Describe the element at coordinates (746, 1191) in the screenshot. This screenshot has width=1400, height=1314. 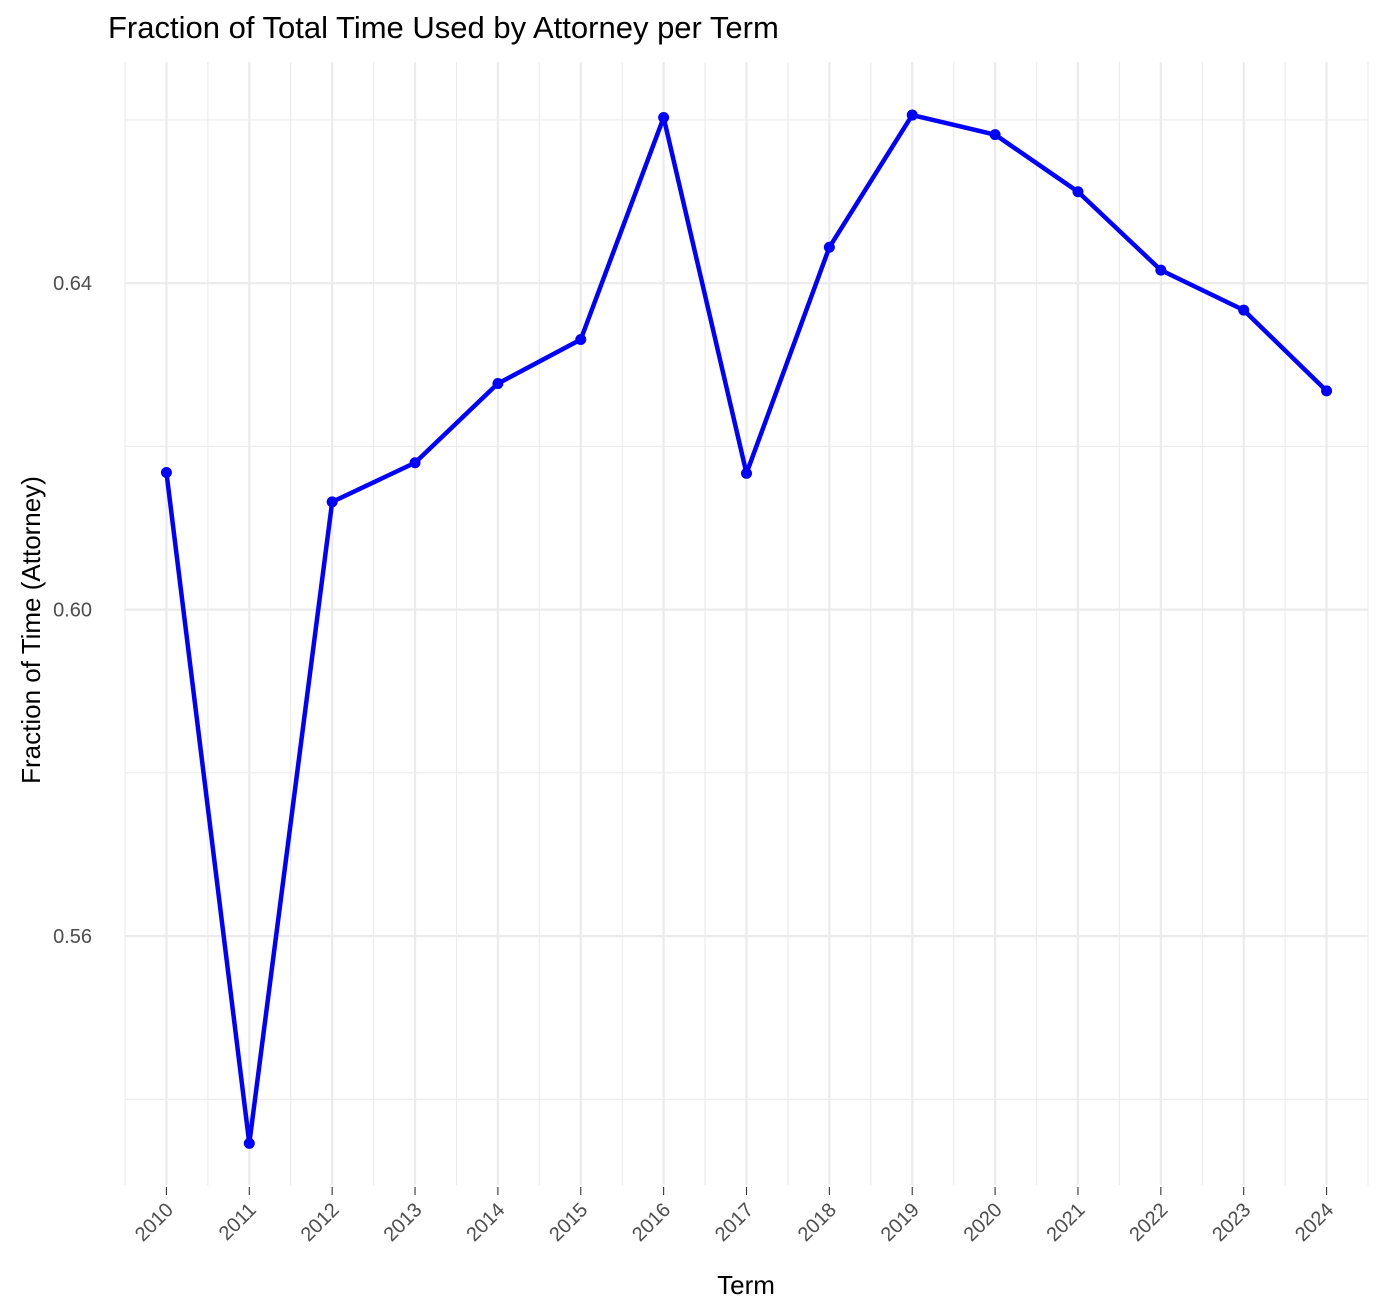
I see `axis-tick-marks` at that location.